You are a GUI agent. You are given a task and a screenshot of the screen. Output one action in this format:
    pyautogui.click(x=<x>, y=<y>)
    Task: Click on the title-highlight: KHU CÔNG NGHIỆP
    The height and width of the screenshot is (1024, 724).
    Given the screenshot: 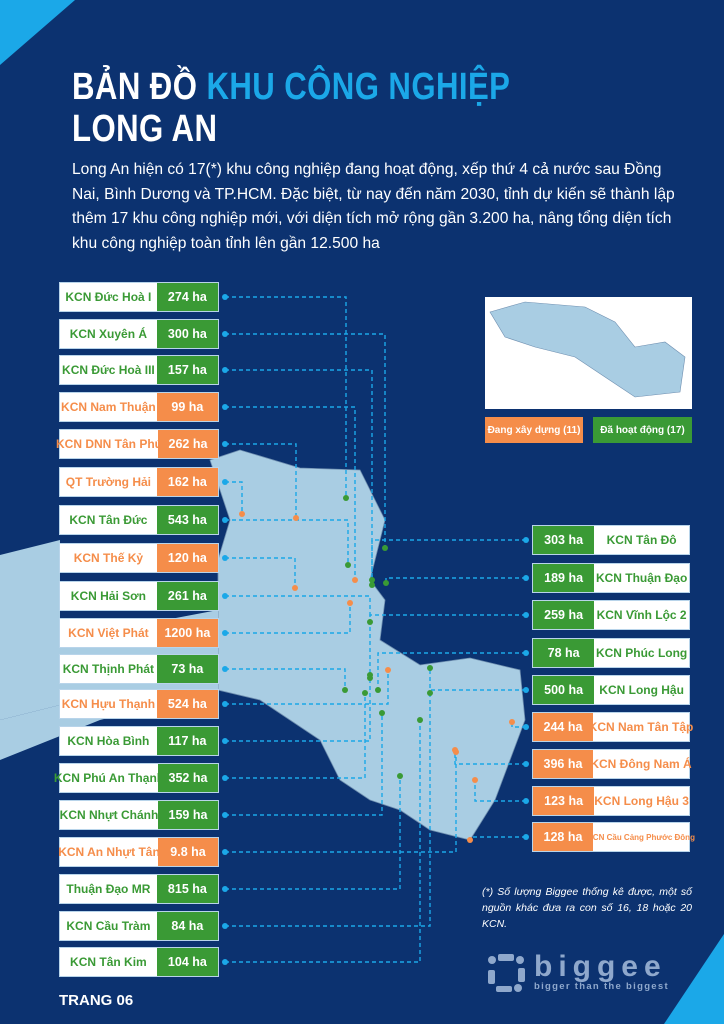 What is the action you would take?
    pyautogui.click(x=358, y=87)
    